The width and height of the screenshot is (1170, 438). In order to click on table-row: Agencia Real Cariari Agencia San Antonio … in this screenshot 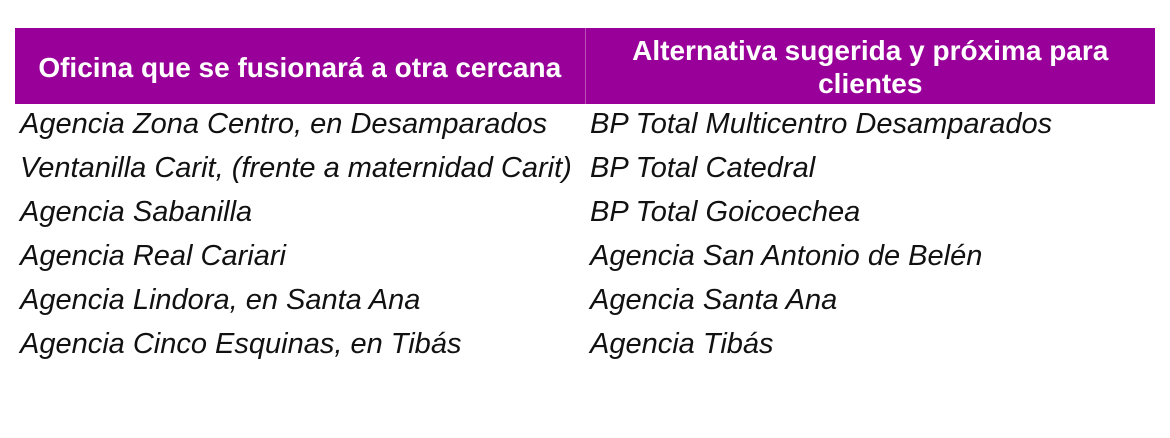, I will do `click(585, 258)`.